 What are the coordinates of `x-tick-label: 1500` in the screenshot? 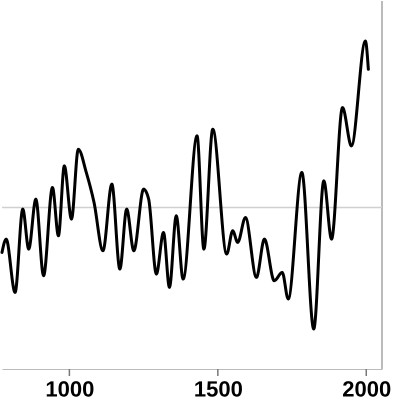 It's located at (218, 389).